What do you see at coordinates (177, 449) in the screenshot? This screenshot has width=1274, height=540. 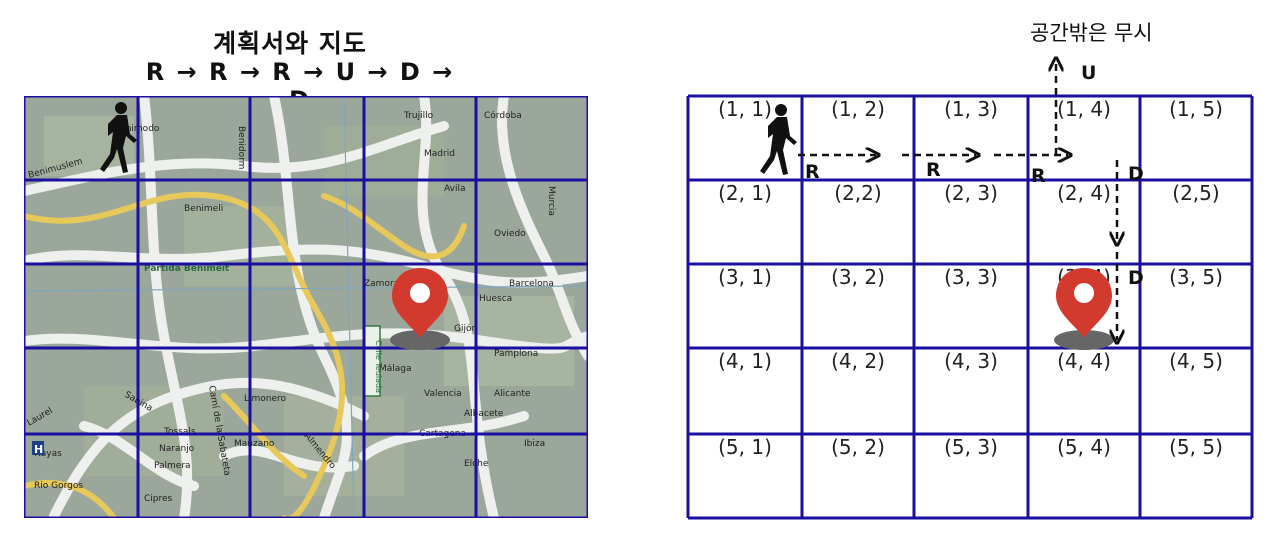 I see `map-label: Naranjo` at bounding box center [177, 449].